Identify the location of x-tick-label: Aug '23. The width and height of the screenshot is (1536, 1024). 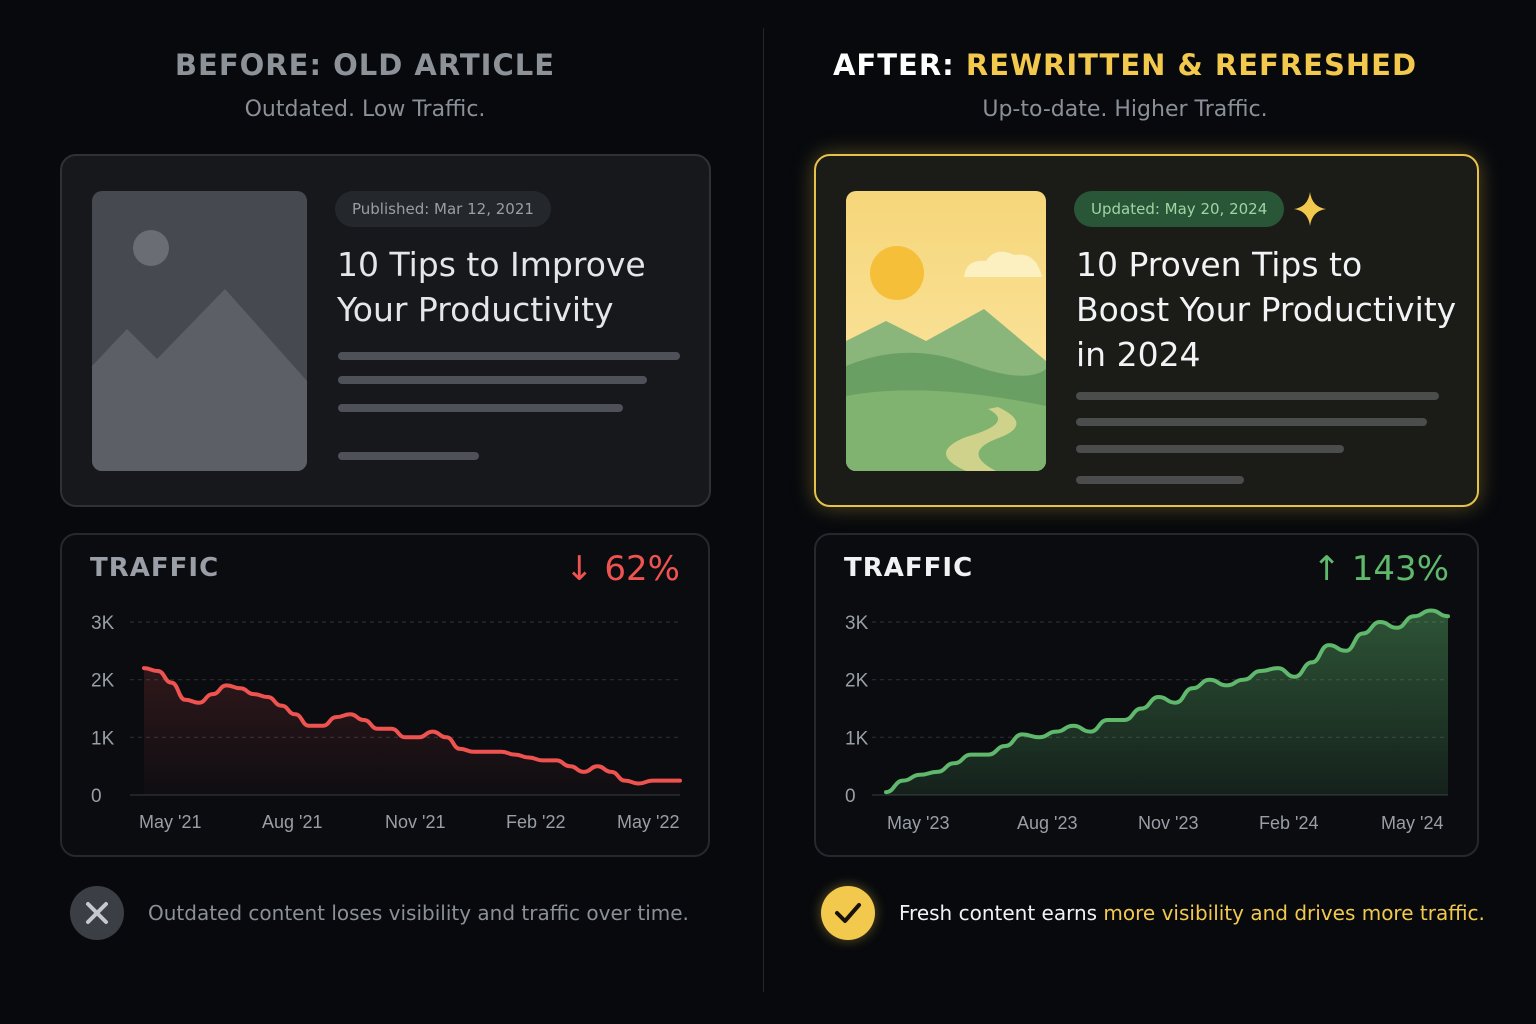
(1047, 823).